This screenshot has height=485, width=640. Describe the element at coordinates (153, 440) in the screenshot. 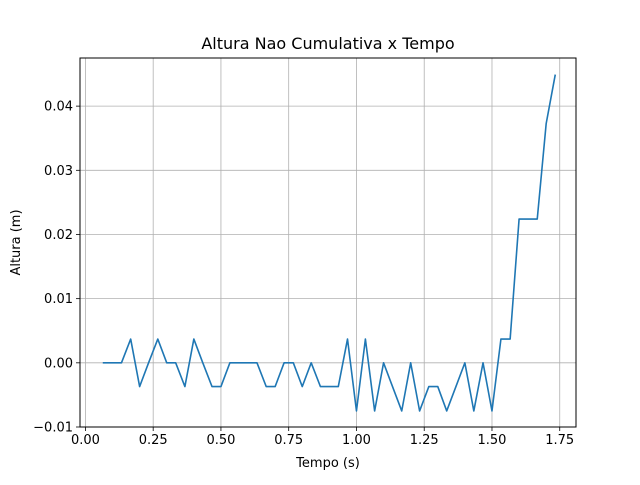

I see `x-tick-label: 0.25` at that location.